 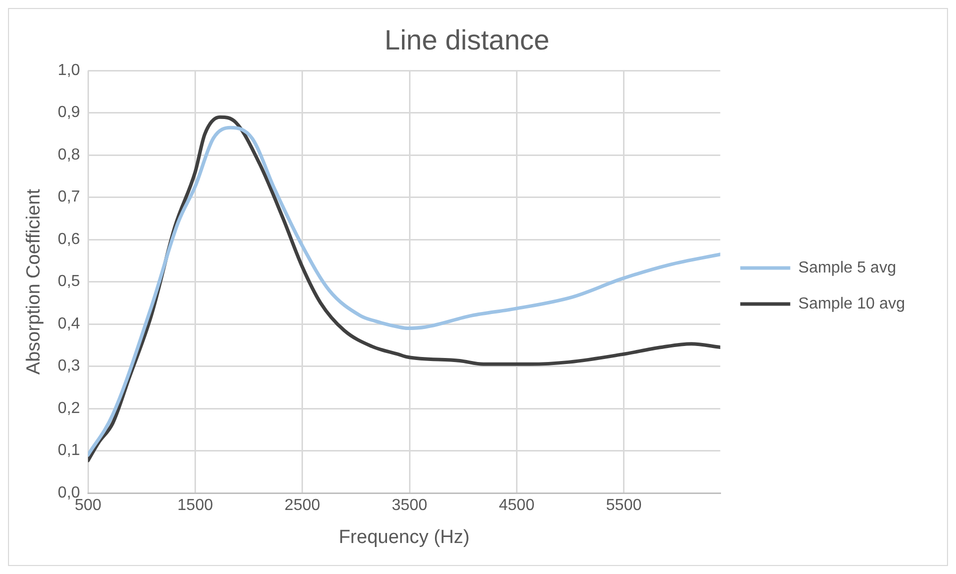 What do you see at coordinates (69, 71) in the screenshot?
I see `y-tick-label: 1,0` at bounding box center [69, 71].